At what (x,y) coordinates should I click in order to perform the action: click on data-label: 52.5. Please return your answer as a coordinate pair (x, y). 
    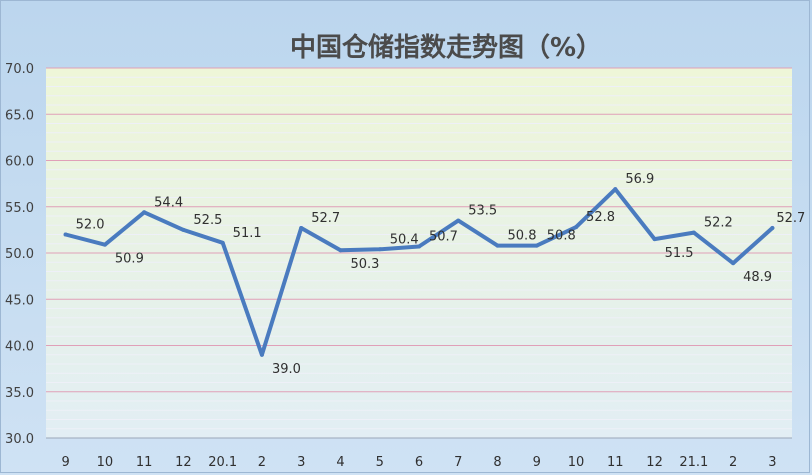
    Looking at the image, I should click on (207, 220).